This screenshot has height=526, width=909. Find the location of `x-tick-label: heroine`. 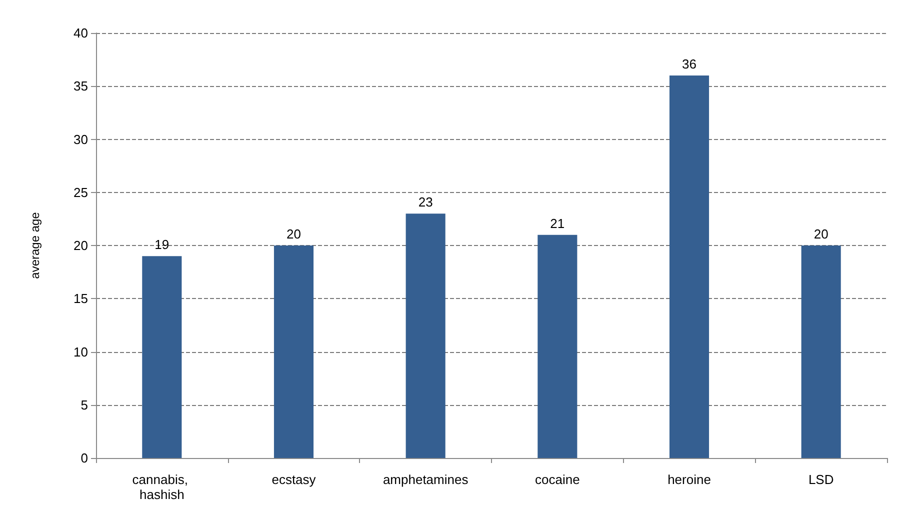

x-tick-label: heroine is located at coordinates (689, 479).